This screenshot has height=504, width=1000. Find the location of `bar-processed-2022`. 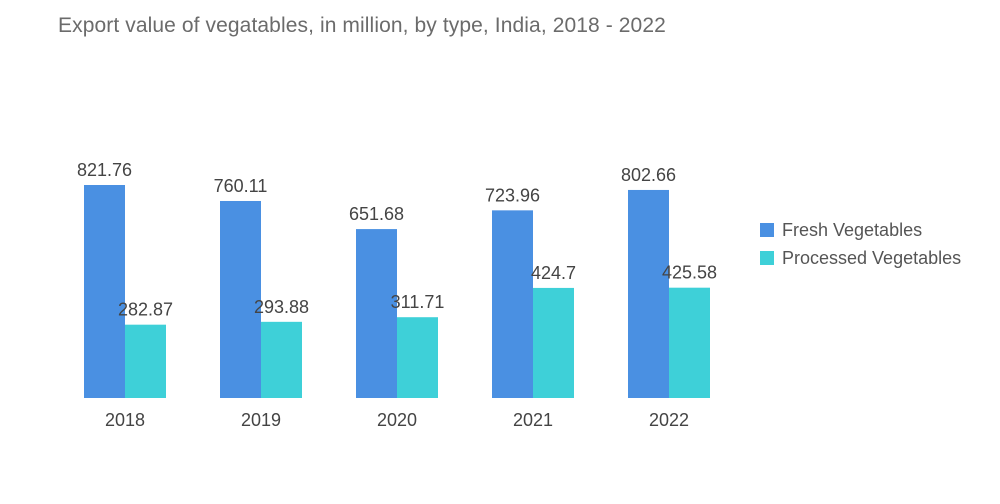

bar-processed-2022 is located at coordinates (689, 342).